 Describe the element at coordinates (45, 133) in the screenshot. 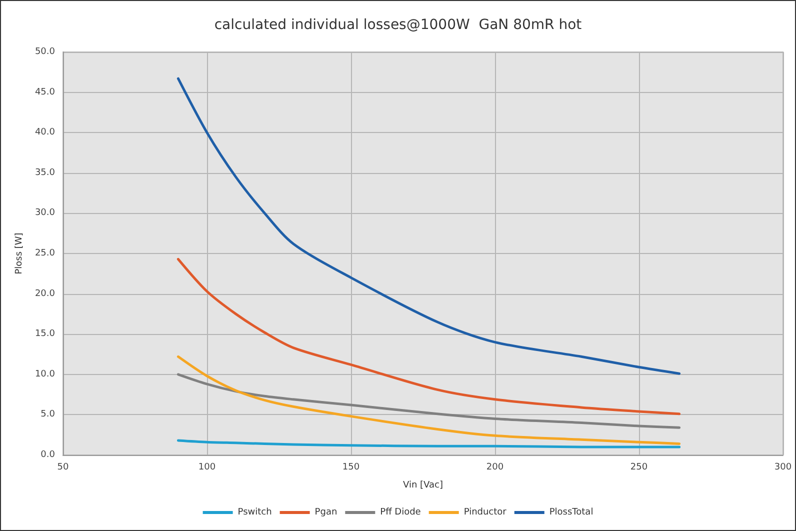

I see `y-tick-label: 40.0` at that location.